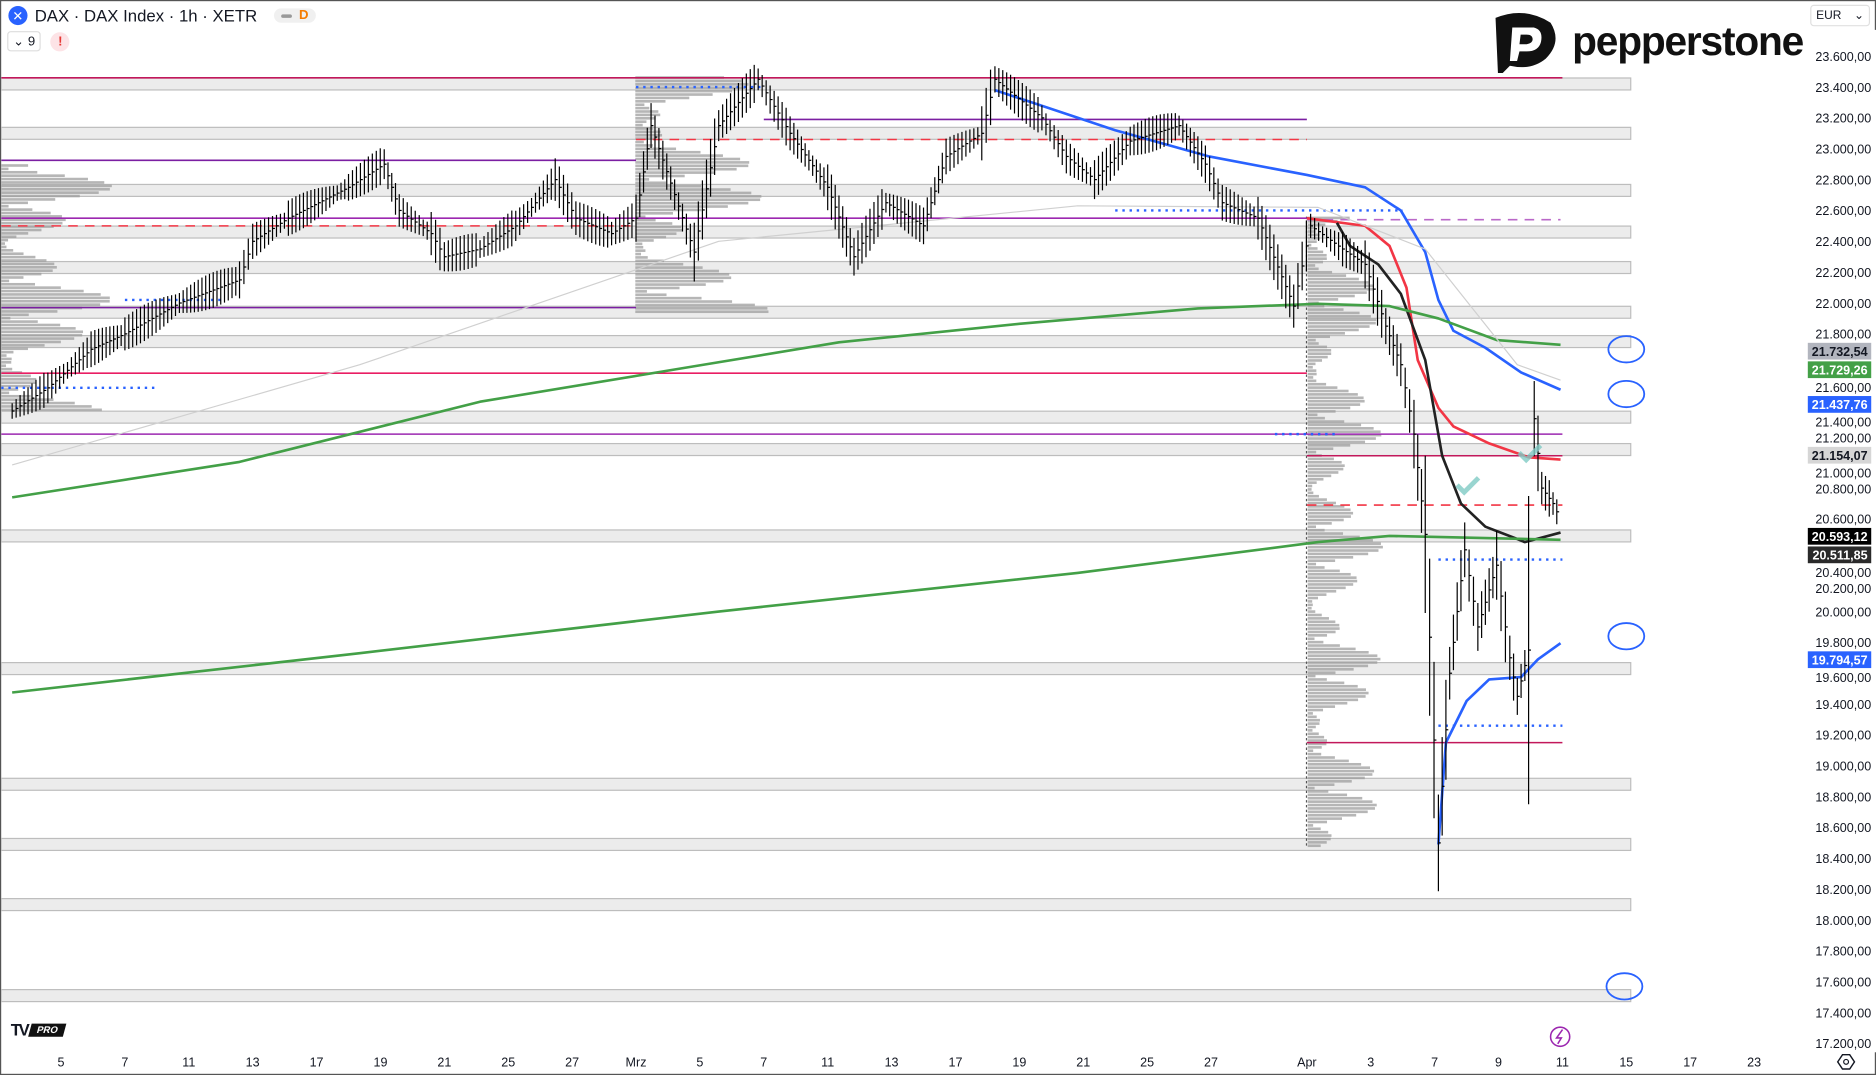  What do you see at coordinates (1843, 88) in the screenshot?
I see `price-axis-tick: 23.400,00` at bounding box center [1843, 88].